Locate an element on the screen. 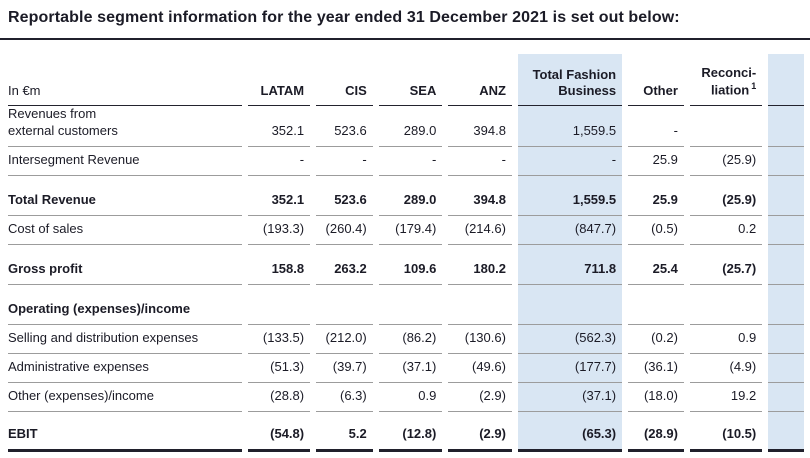 This screenshot has height=458, width=810. row-label: Gross profit is located at coordinates (125, 270).